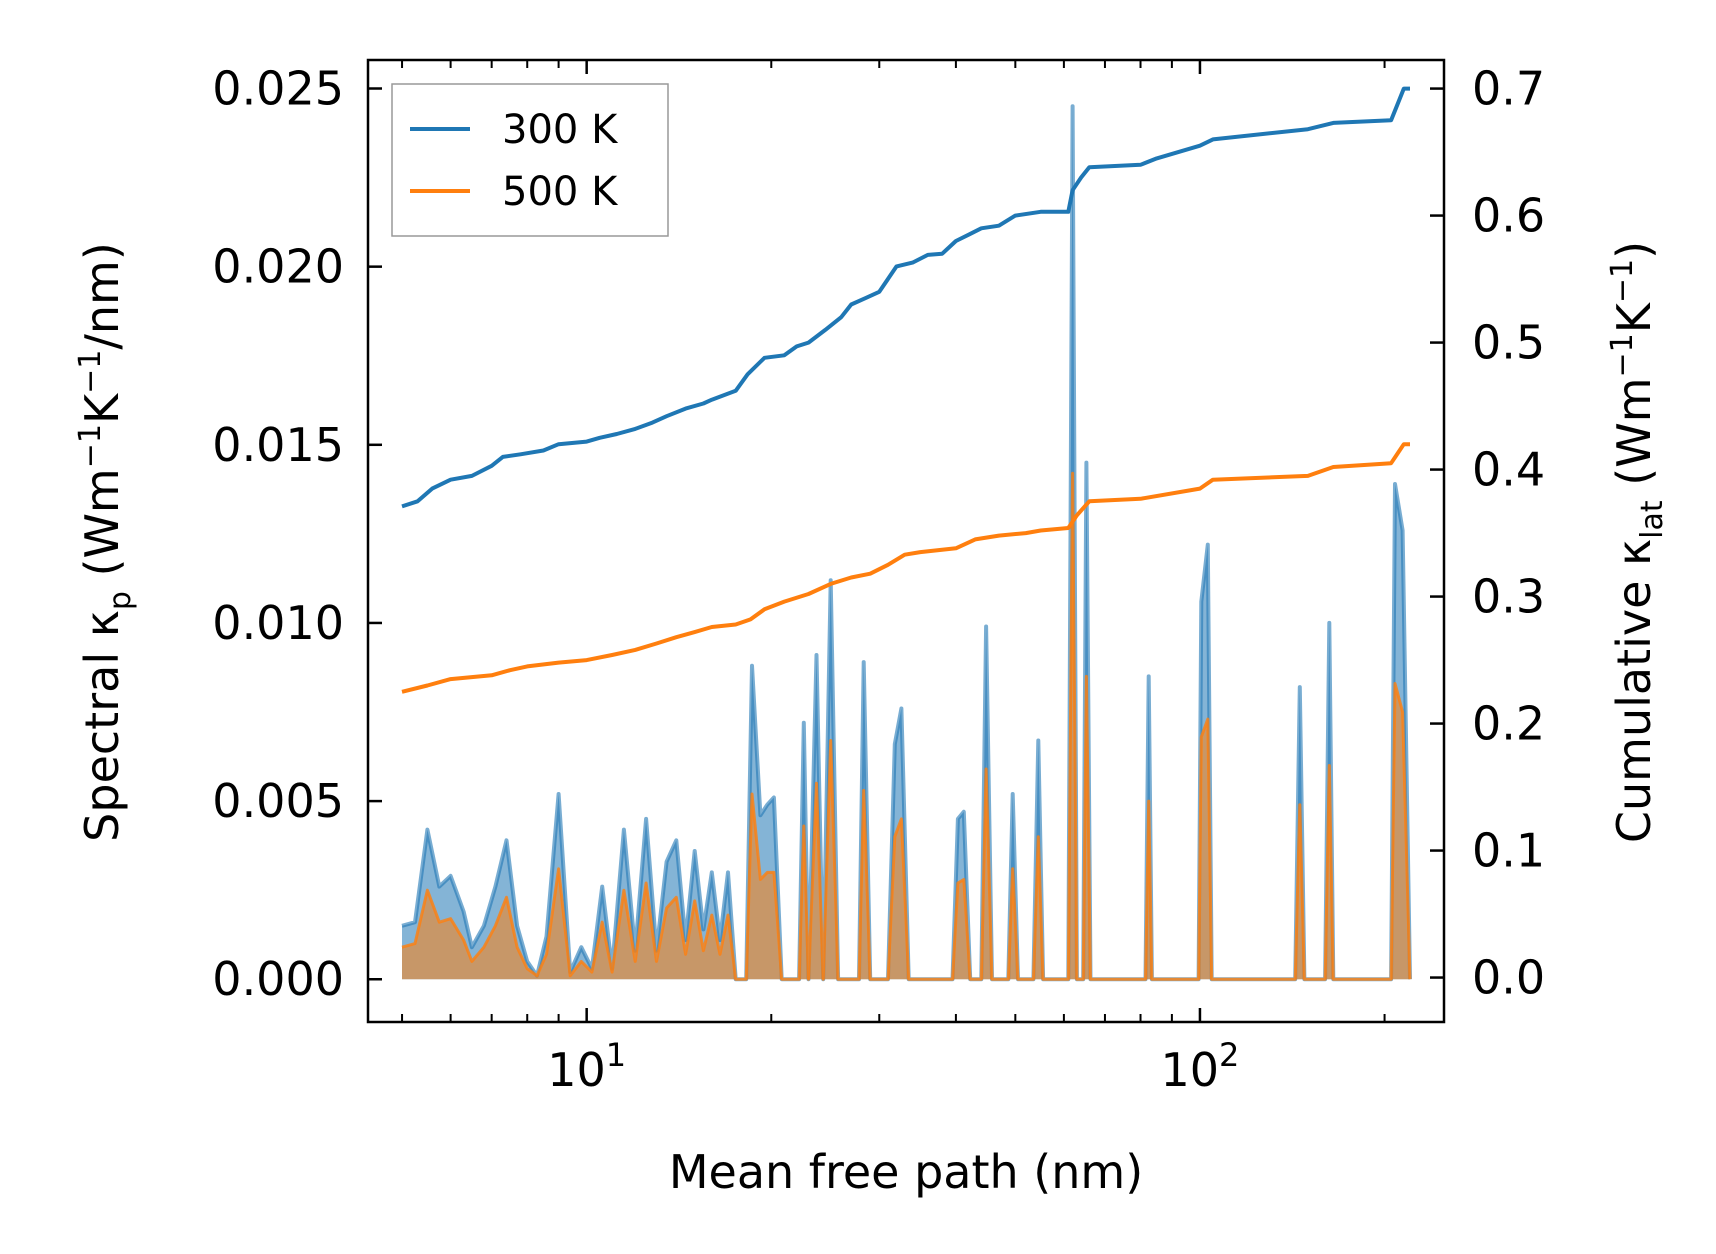 This screenshot has width=1716, height=1254. What do you see at coordinates (1637, 542) in the screenshot?
I see `right-axis-title: Cumulative κlat (Wm−1K−1)` at bounding box center [1637, 542].